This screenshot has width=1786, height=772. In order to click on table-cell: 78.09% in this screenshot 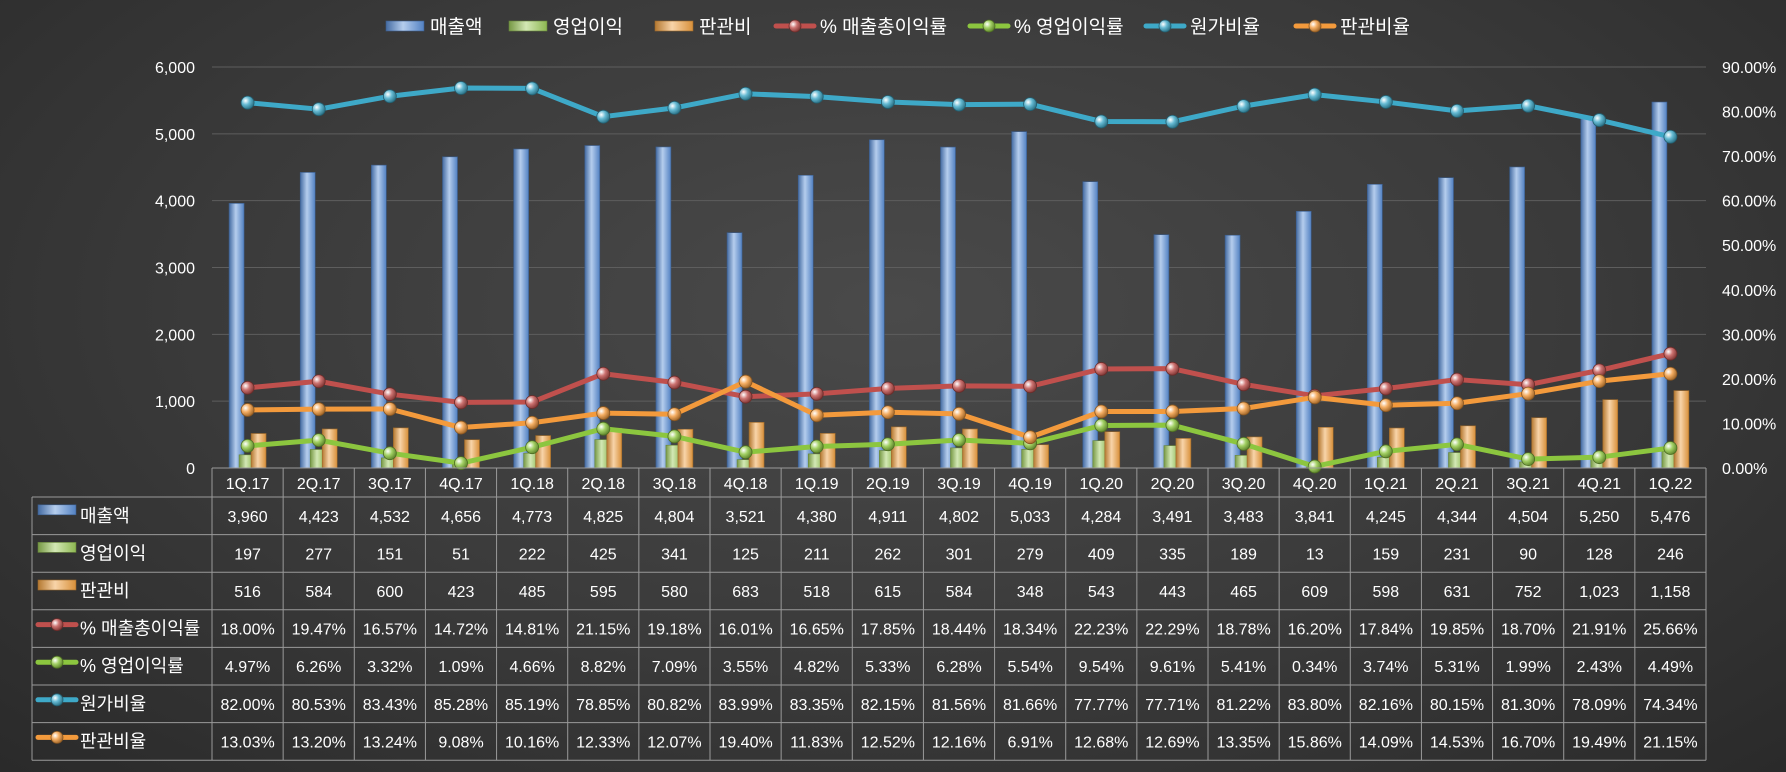, I will do `click(1599, 705)`.